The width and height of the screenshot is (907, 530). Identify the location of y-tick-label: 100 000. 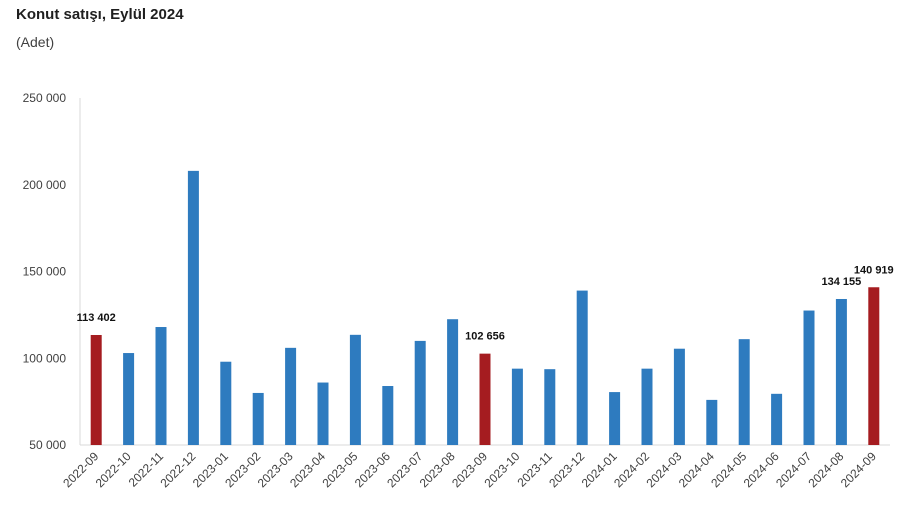
(45, 358).